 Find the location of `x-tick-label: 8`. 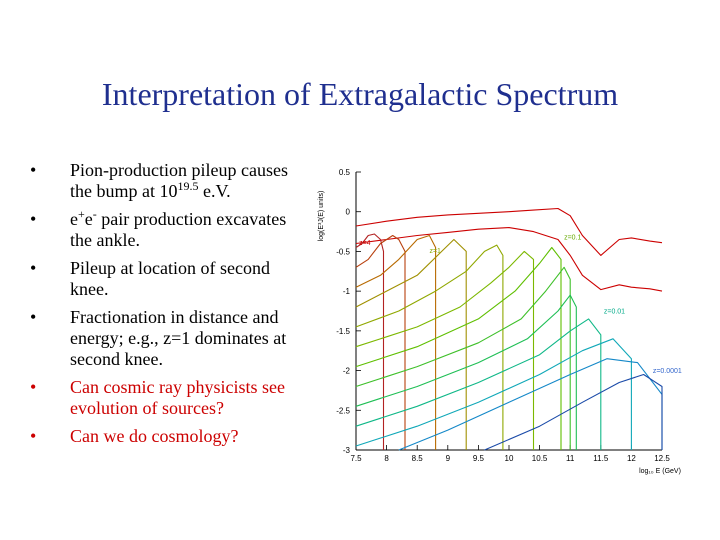

x-tick-label: 8 is located at coordinates (386, 458).